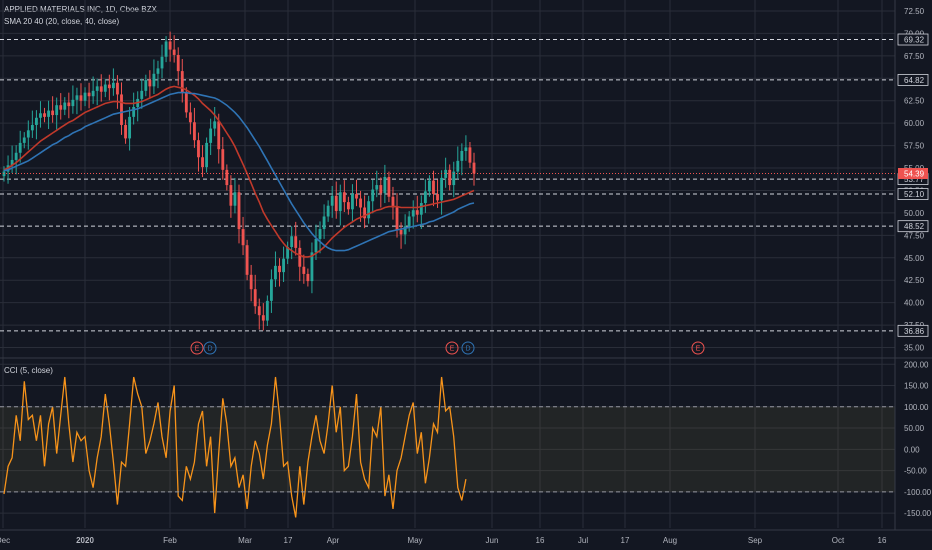 The image size is (932, 550). Describe the element at coordinates (625, 540) in the screenshot. I see `time-tick-label: 17` at that location.